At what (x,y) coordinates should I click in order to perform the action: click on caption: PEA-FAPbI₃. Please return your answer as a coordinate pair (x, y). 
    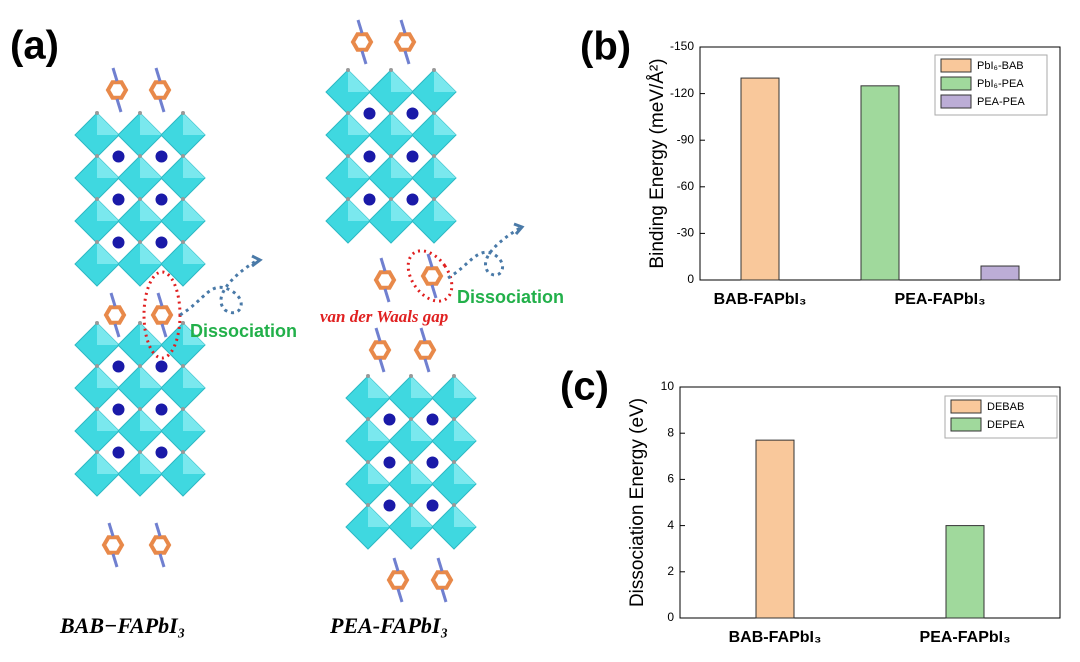
    Looking at the image, I should click on (388, 625).